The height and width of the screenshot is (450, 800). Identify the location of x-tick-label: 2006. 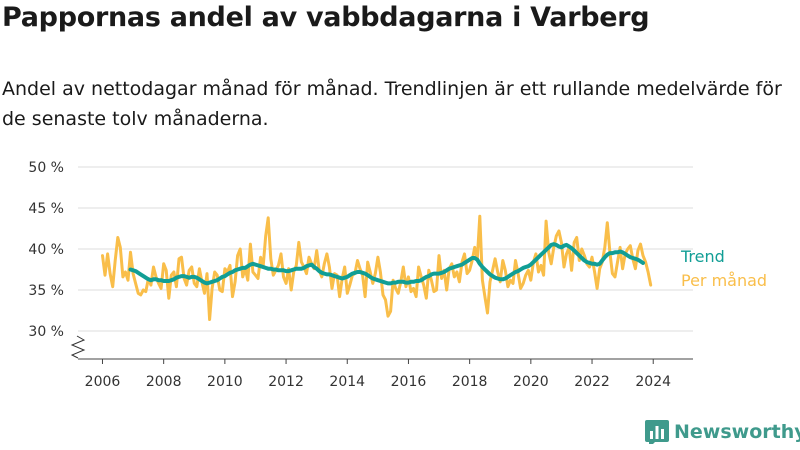
(103, 382).